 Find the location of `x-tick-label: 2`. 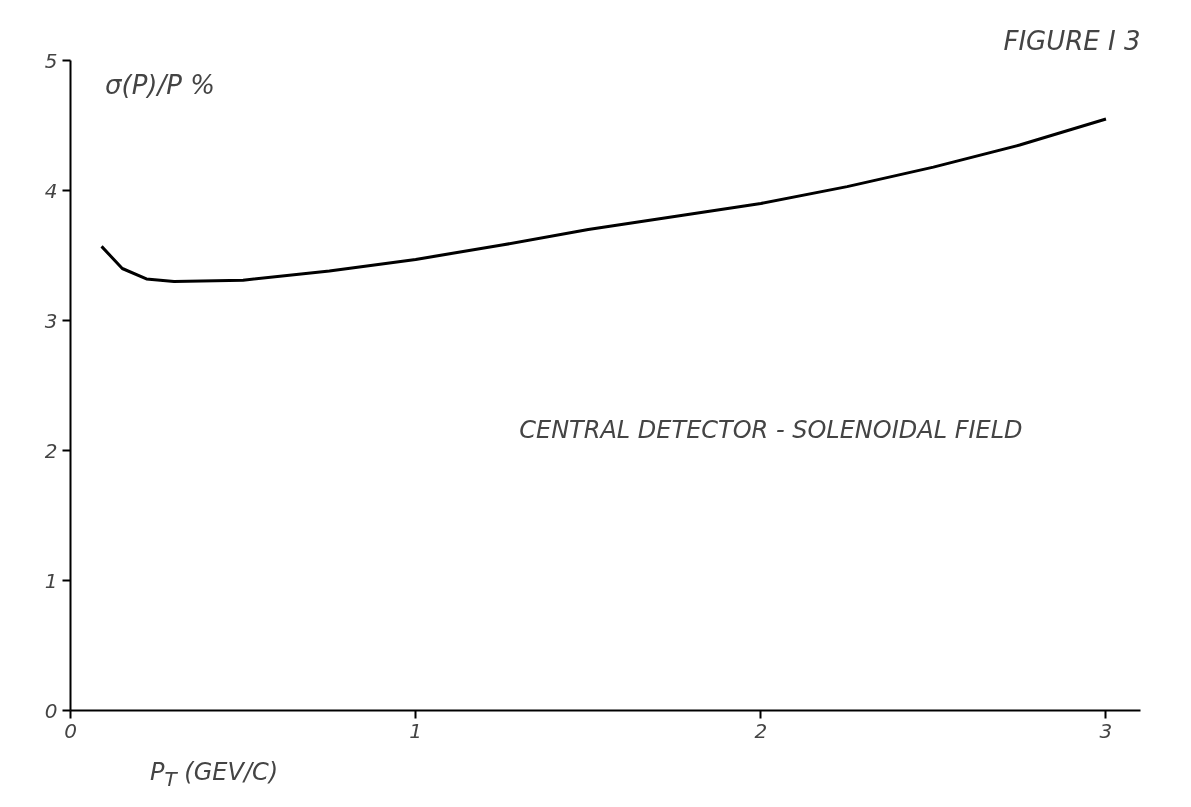

x-tick-label: 2 is located at coordinates (761, 730).